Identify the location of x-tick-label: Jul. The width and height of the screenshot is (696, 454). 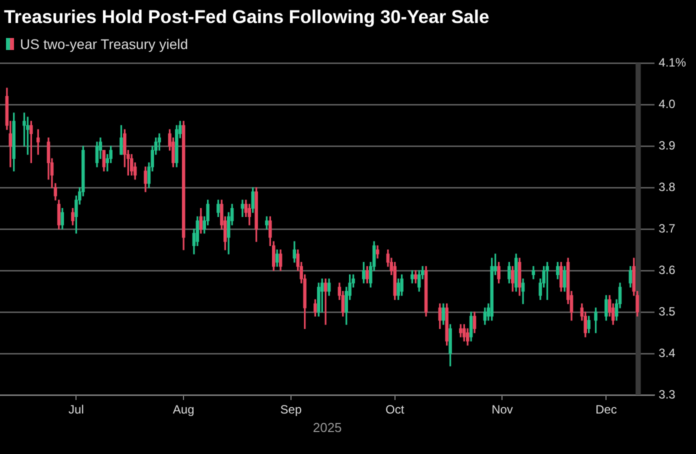
(76, 409).